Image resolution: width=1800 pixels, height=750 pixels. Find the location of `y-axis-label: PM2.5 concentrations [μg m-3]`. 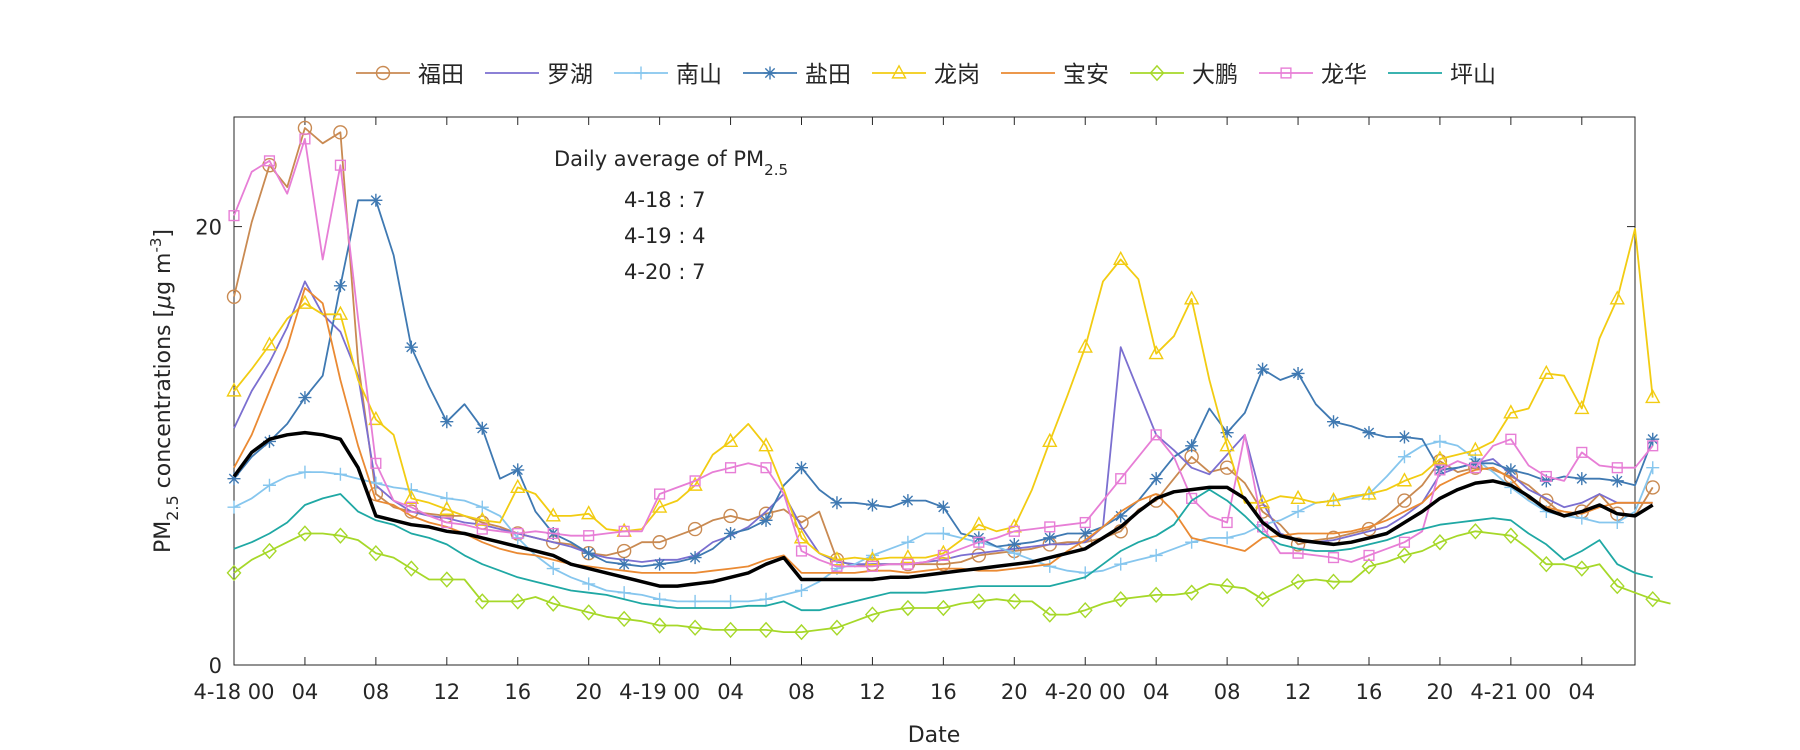

y-axis-label: PM2.5 concentrations [μg m-3] is located at coordinates (164, 391).